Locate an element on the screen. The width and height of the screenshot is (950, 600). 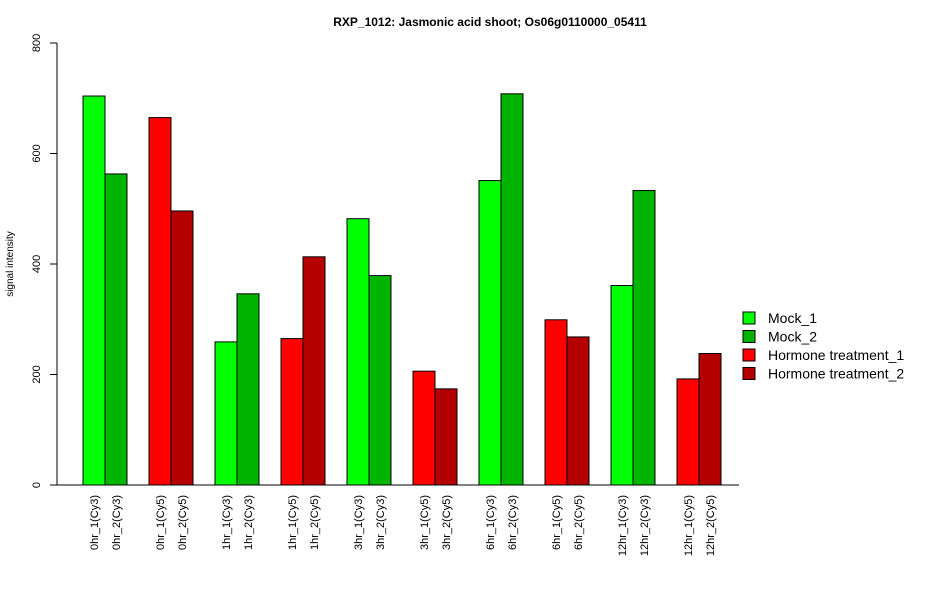
x-tick-label: 6hr_1(Cy5) is located at coordinates (557, 522).